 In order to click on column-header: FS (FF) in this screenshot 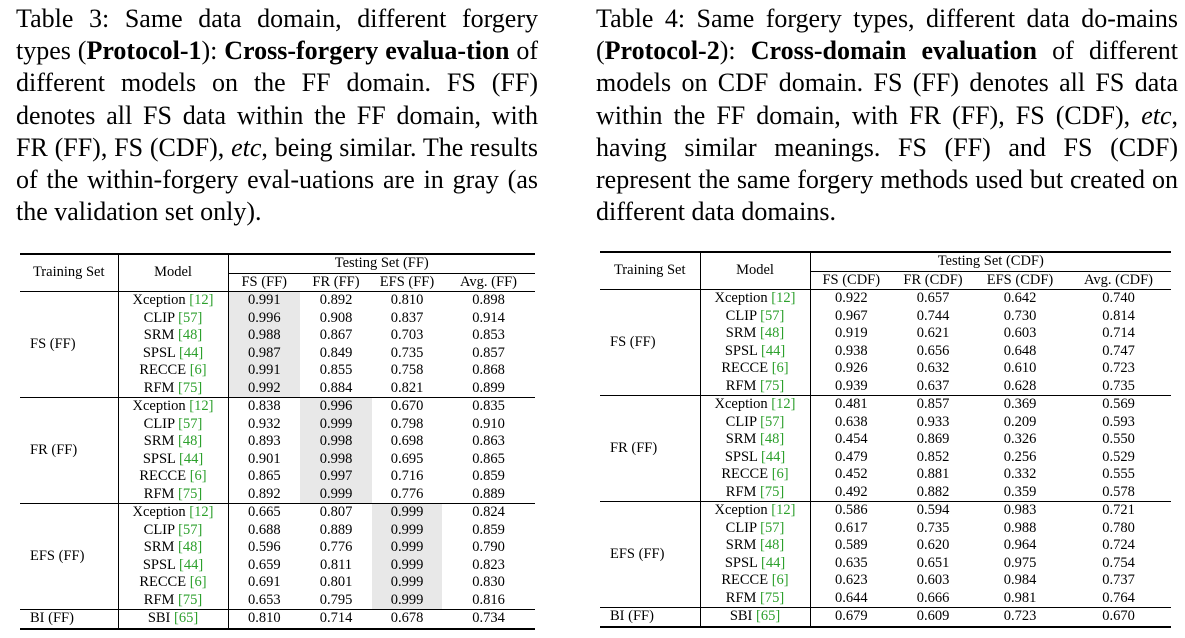, I will do `click(264, 282)`.